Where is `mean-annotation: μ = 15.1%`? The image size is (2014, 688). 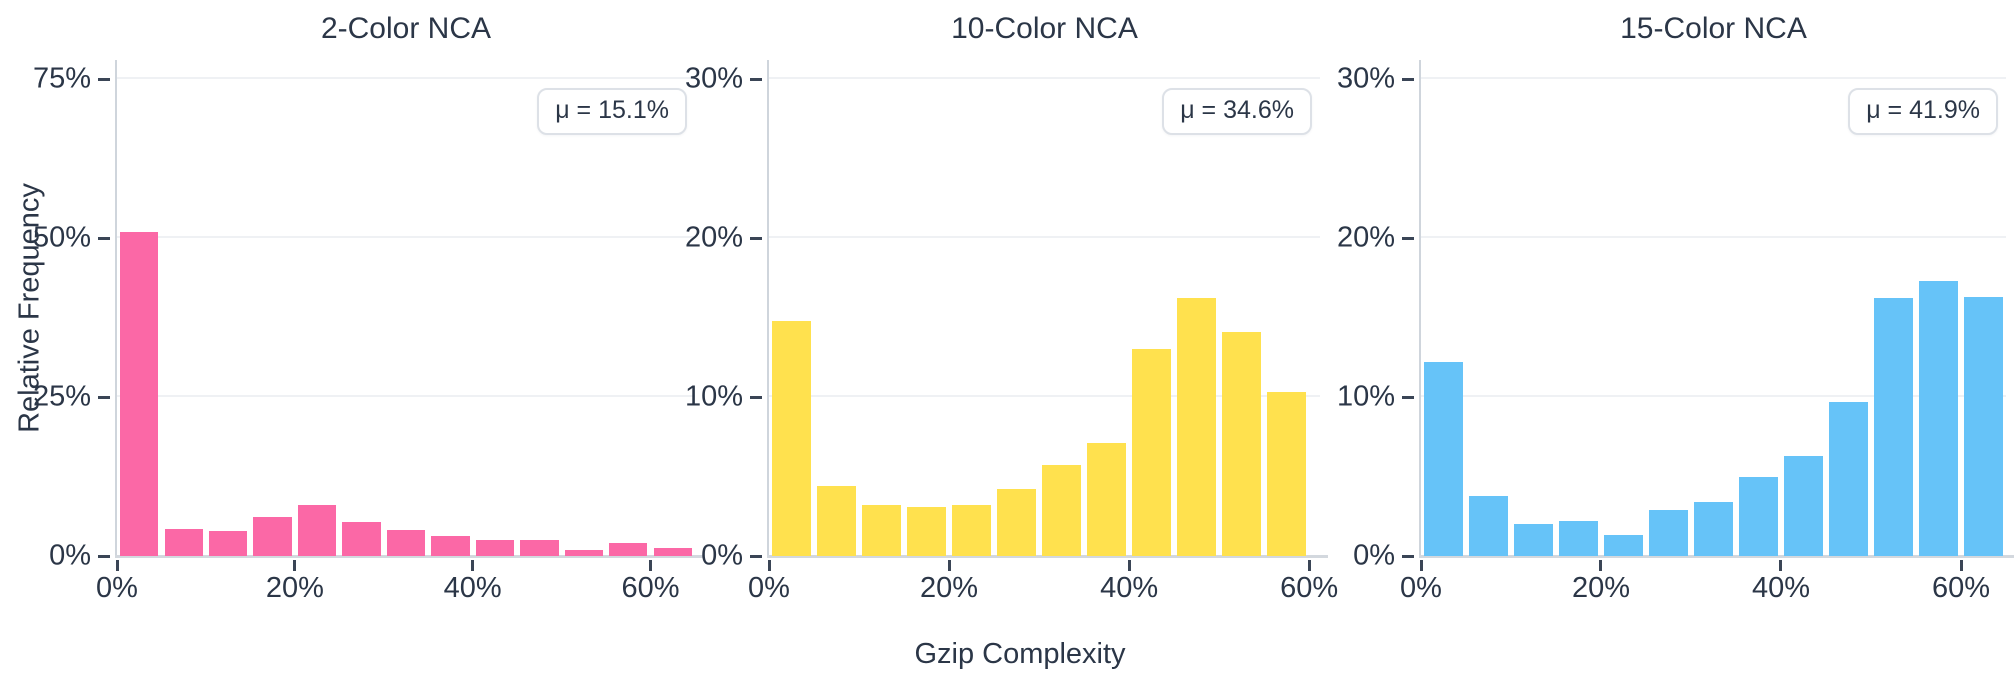 mean-annotation: μ = 15.1% is located at coordinates (612, 111).